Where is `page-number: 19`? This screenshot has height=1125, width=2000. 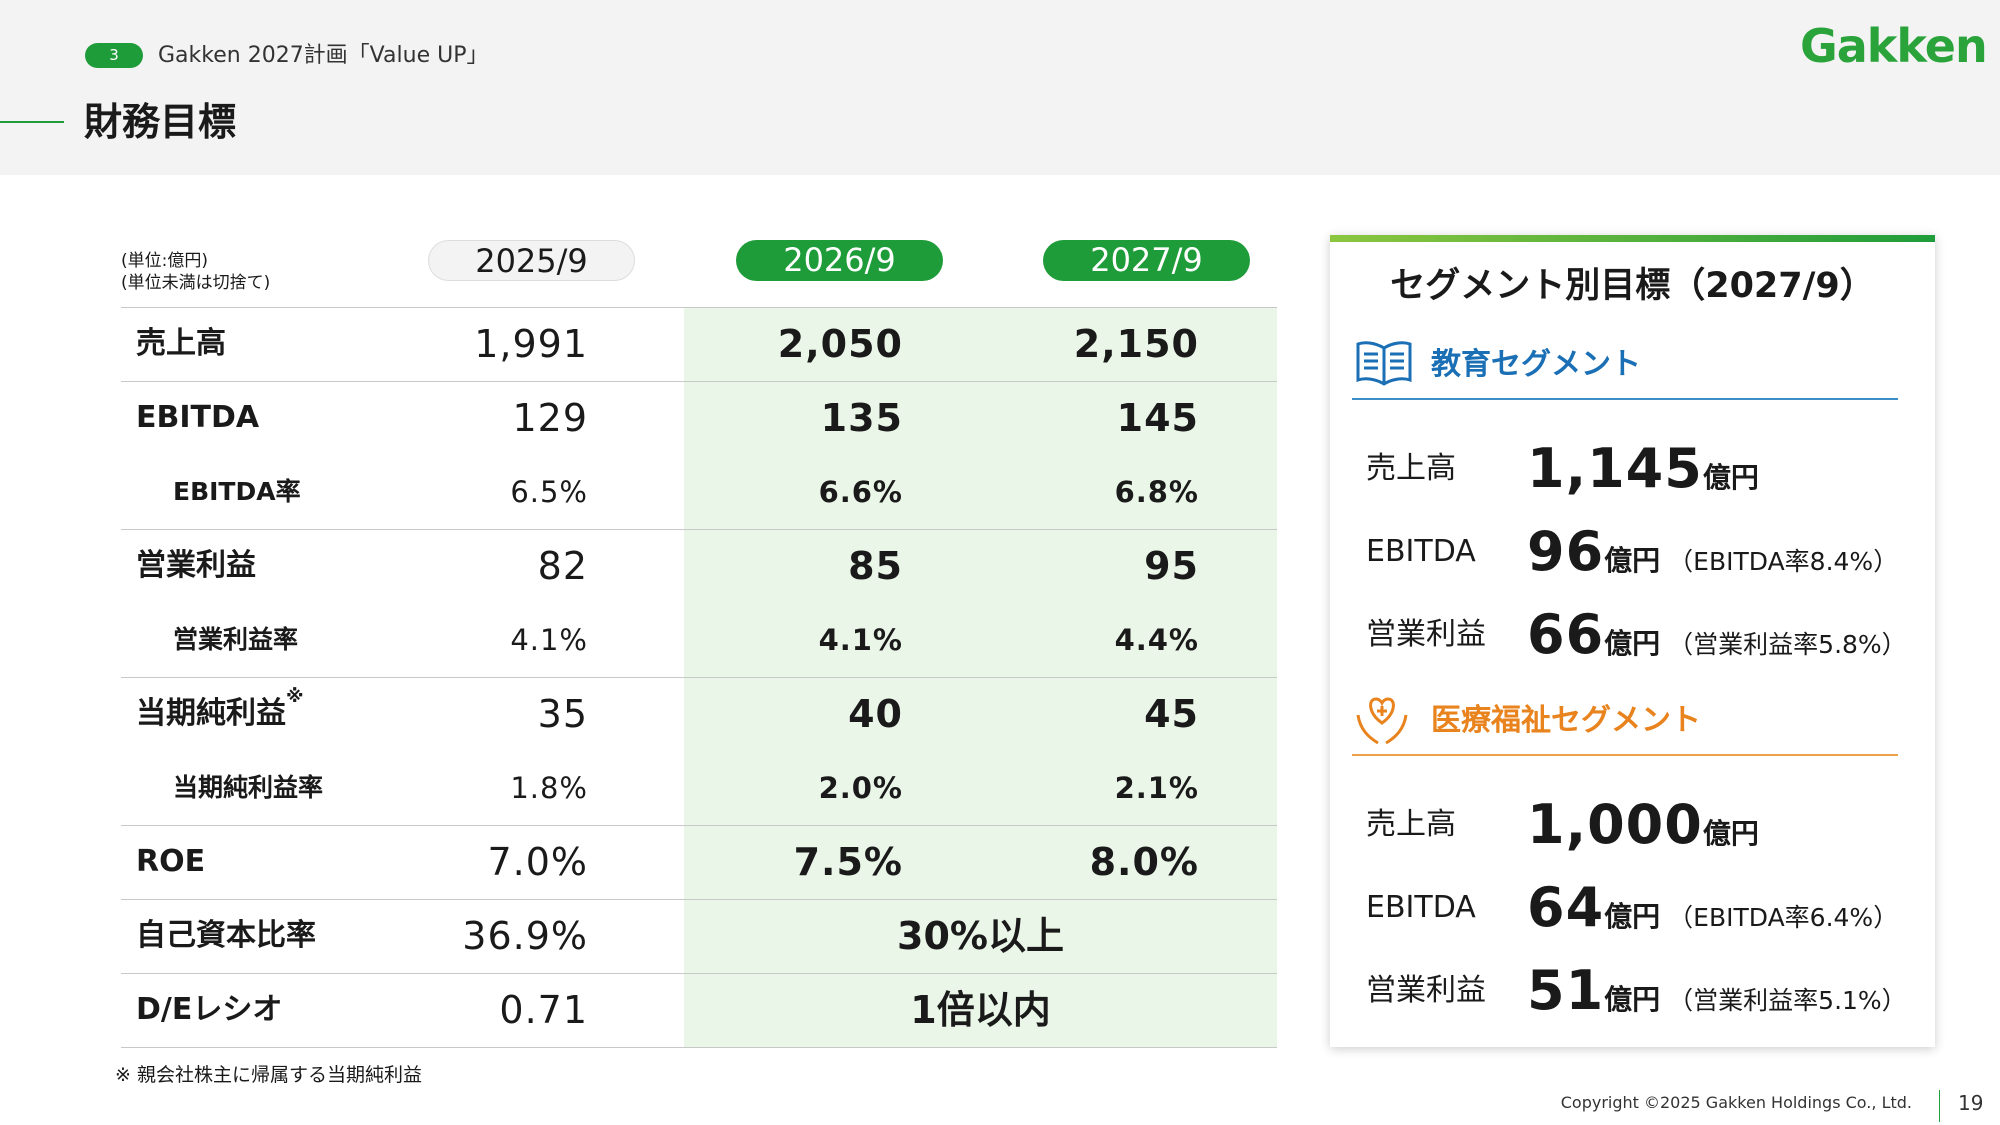
page-number: 19 is located at coordinates (1971, 1103).